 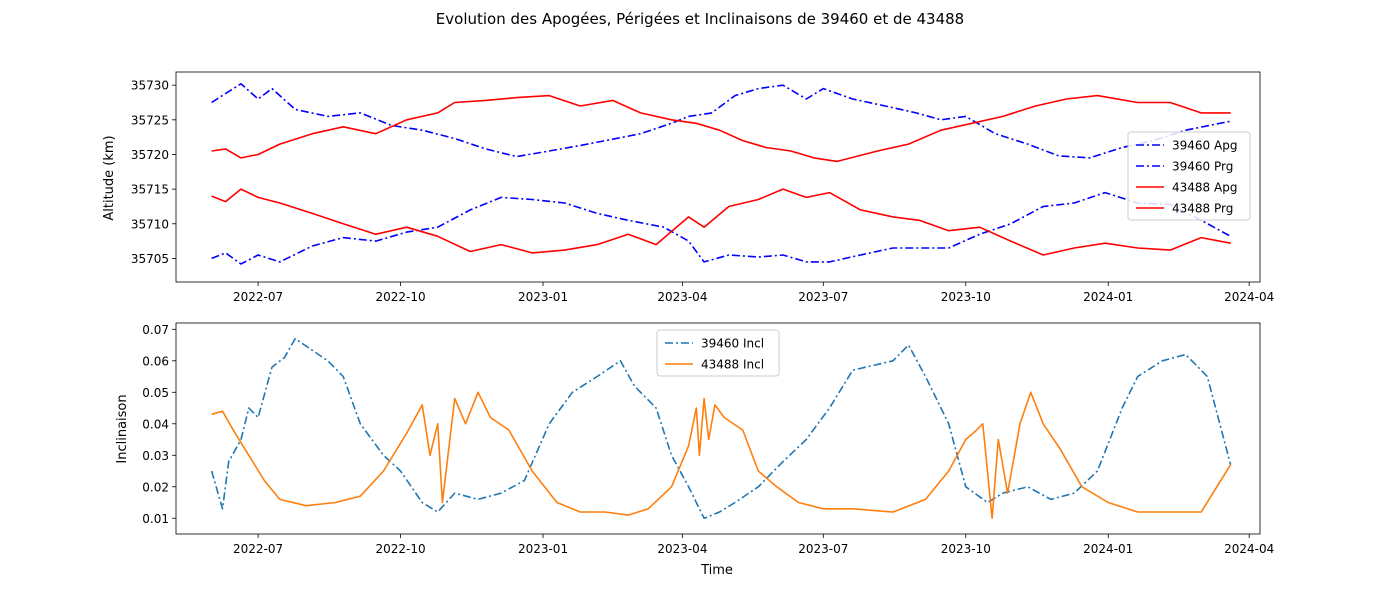 What do you see at coordinates (732, 344) in the screenshot?
I see `legend-label: 39460 Incl` at bounding box center [732, 344].